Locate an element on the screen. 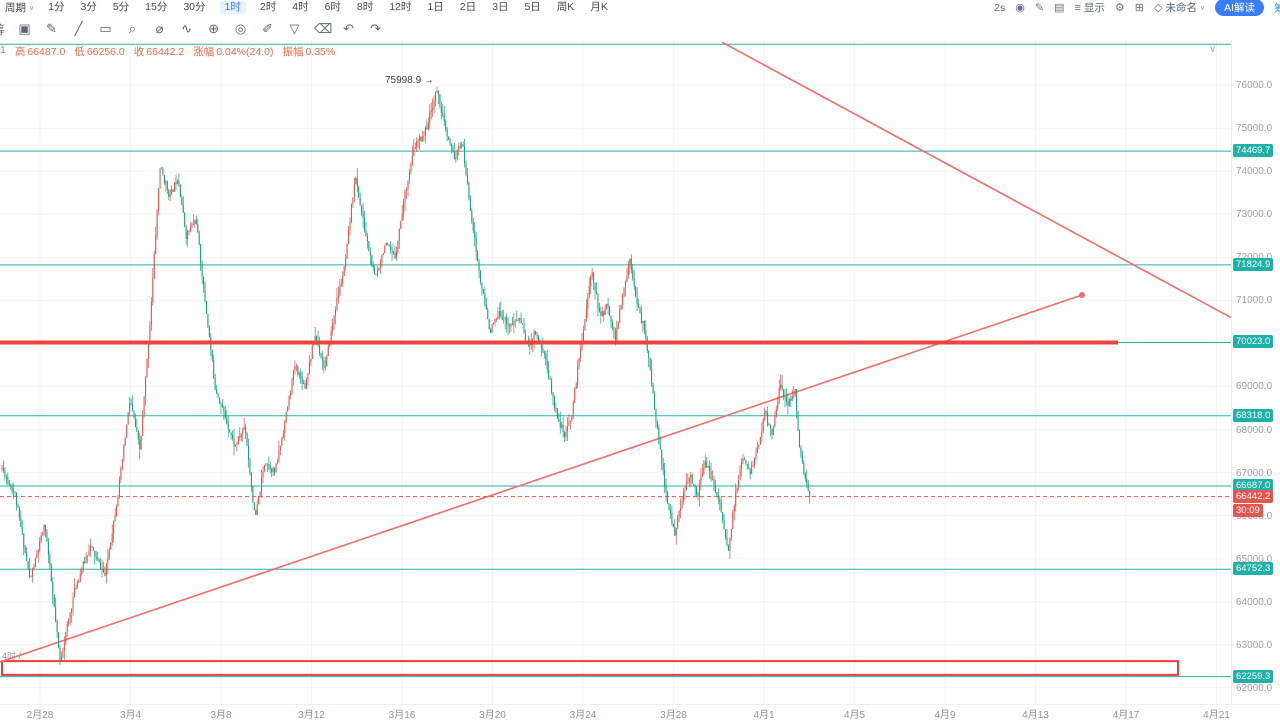 This screenshot has height=720, width=1280. price-axis-tick: 71000.0 is located at coordinates (1254, 301).